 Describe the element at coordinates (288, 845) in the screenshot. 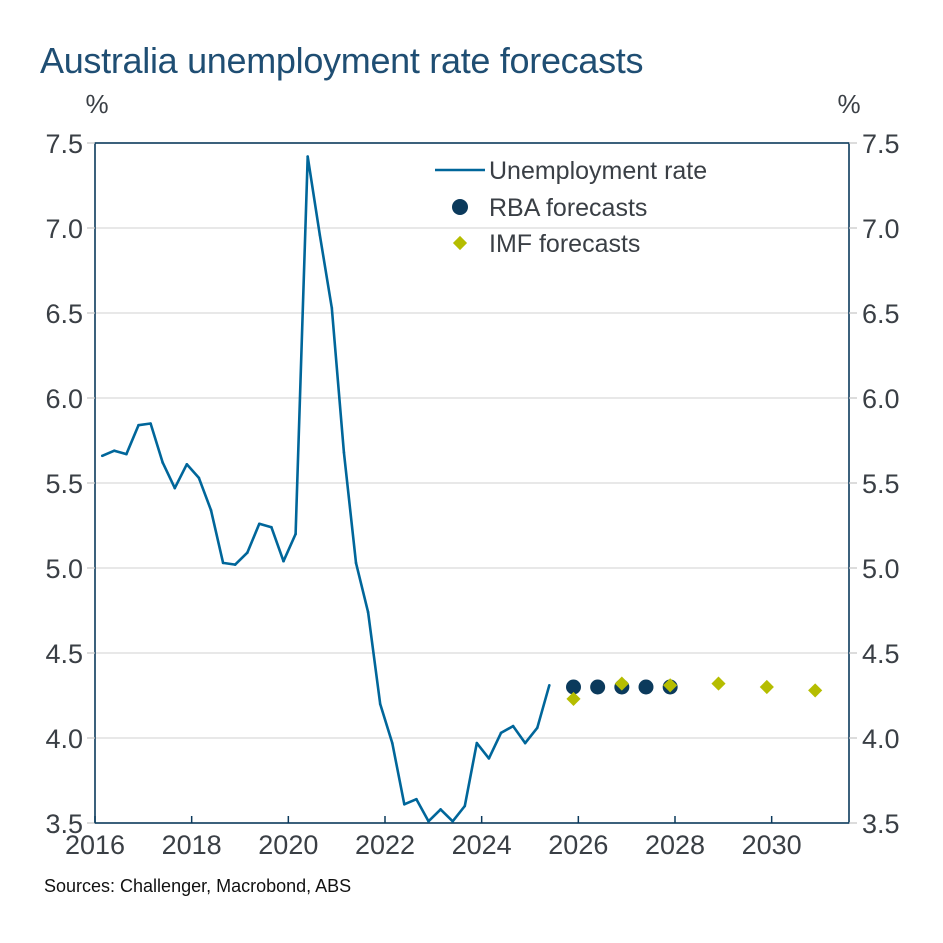

I see `x-tick-label: 2020` at that location.